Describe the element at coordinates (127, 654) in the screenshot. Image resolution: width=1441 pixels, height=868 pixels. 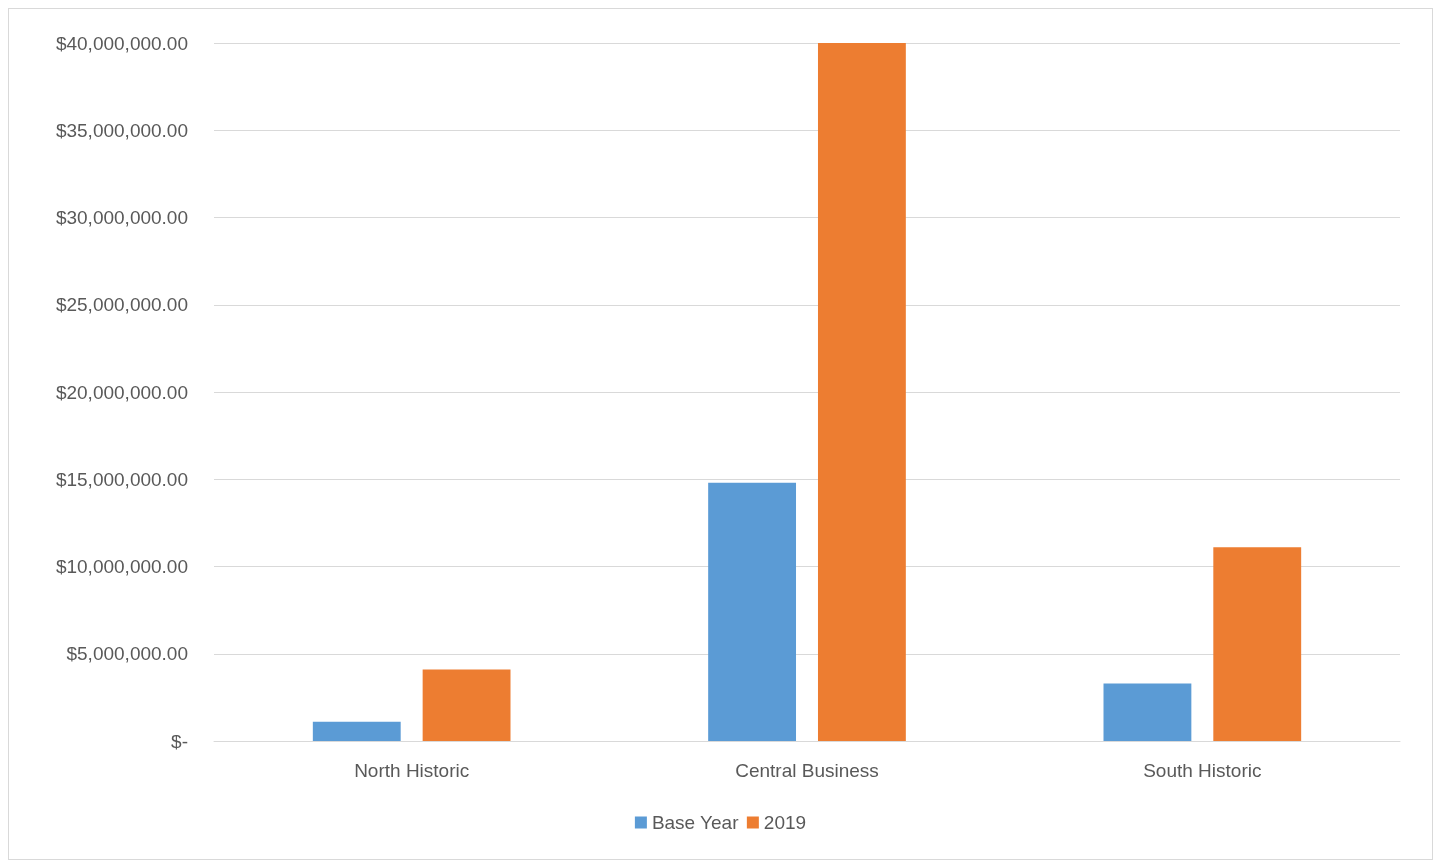
I see `y-tick-label: $5,000,000.00` at that location.